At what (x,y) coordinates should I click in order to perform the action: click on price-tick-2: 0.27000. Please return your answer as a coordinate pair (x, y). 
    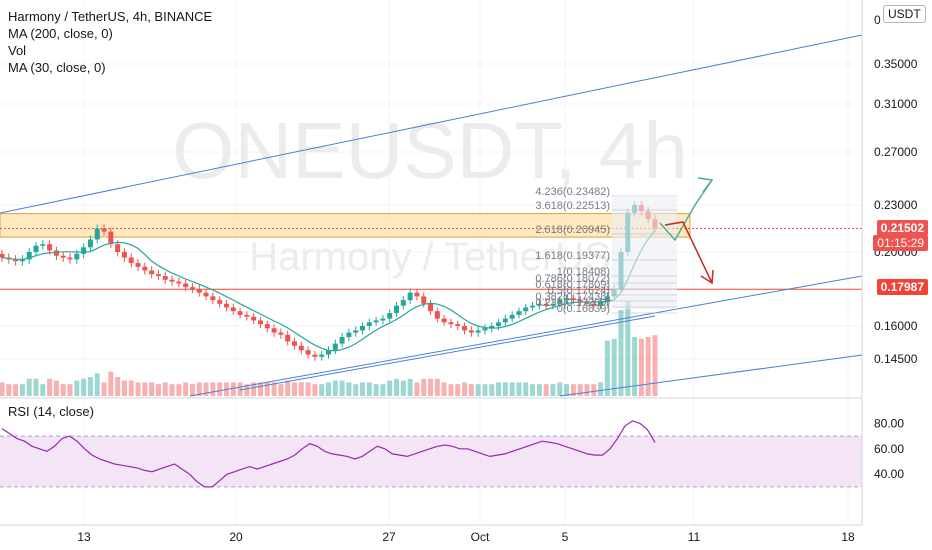
    Looking at the image, I should click on (896, 152).